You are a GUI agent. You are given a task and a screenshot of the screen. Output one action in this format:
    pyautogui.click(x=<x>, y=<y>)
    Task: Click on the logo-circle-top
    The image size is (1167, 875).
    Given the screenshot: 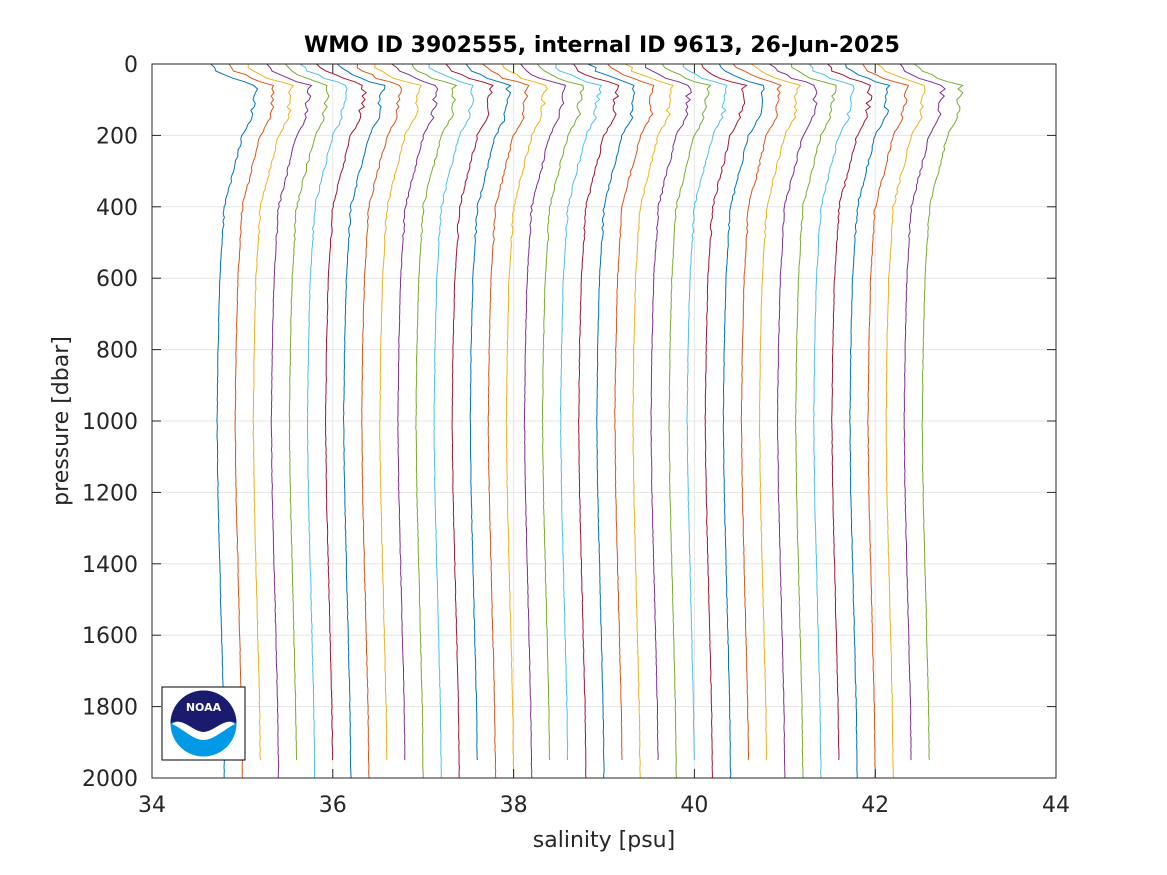 What is the action you would take?
    pyautogui.click(x=203, y=711)
    